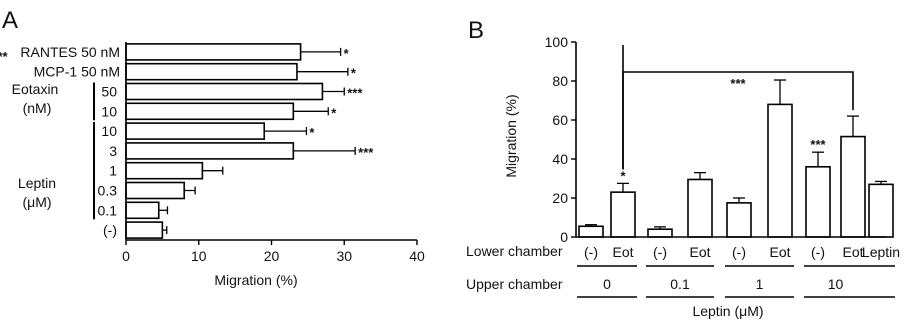 The height and width of the screenshot is (321, 914). I want to click on panel-a-error-bars, so click(257, 141).